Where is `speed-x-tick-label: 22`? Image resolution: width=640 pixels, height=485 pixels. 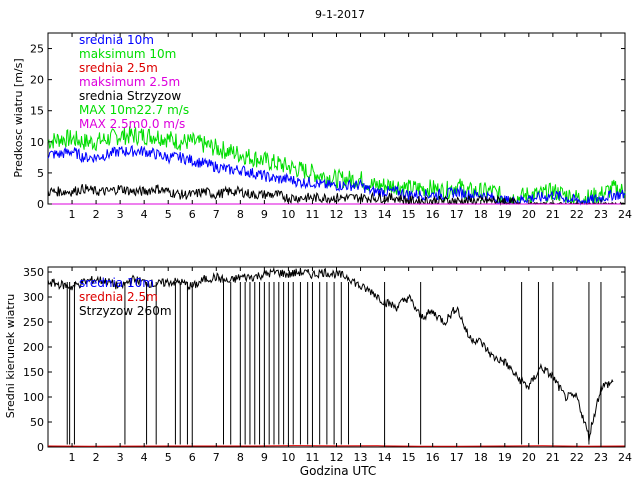 speed-x-tick-label: 22 is located at coordinates (577, 214).